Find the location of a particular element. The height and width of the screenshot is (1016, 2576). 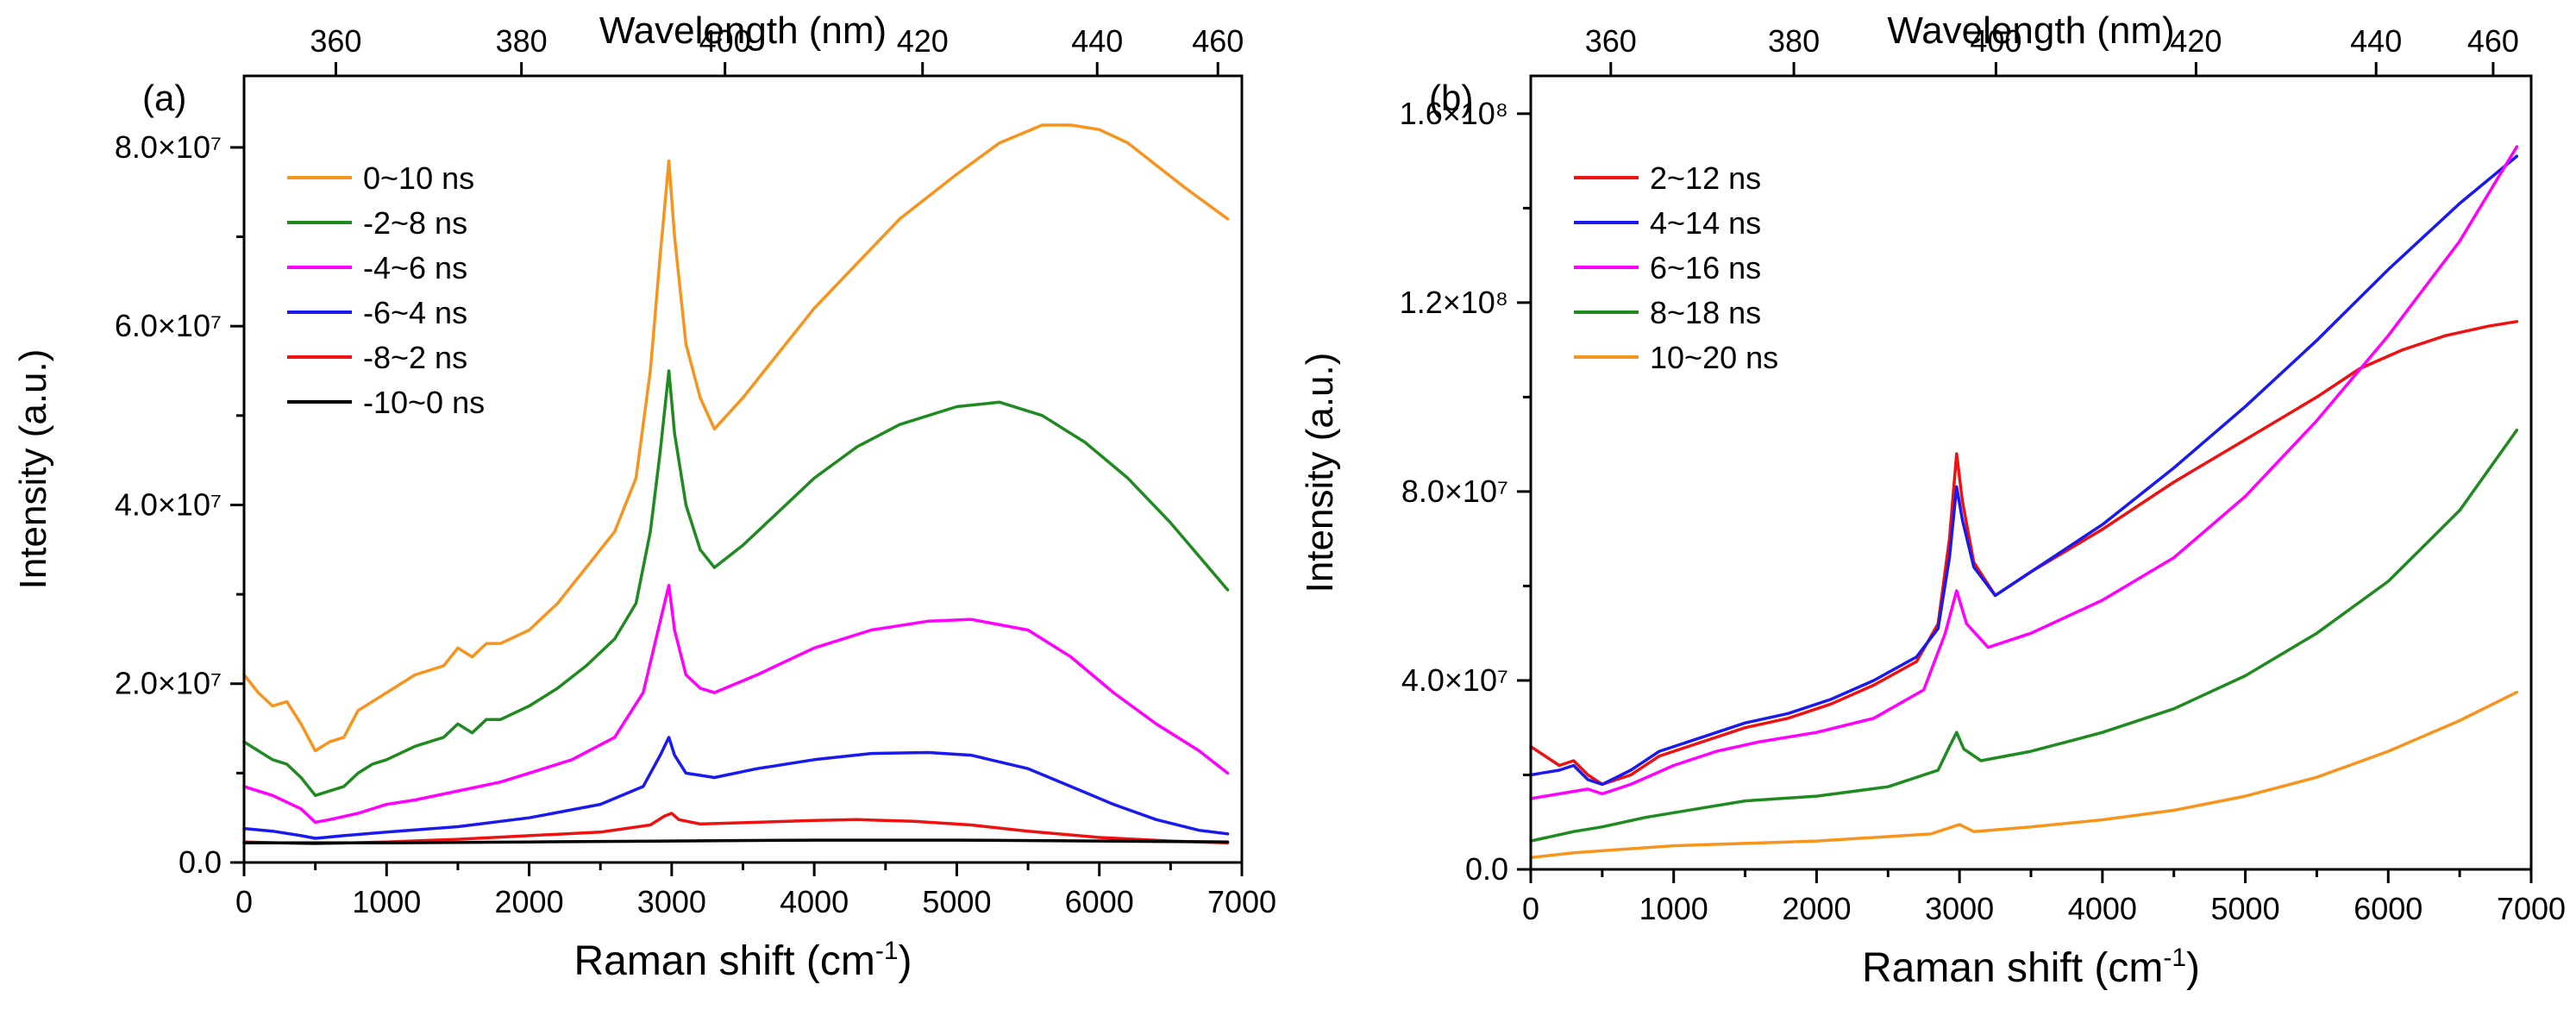

y-tick-label: 1.6×10⁸ is located at coordinates (1454, 114).